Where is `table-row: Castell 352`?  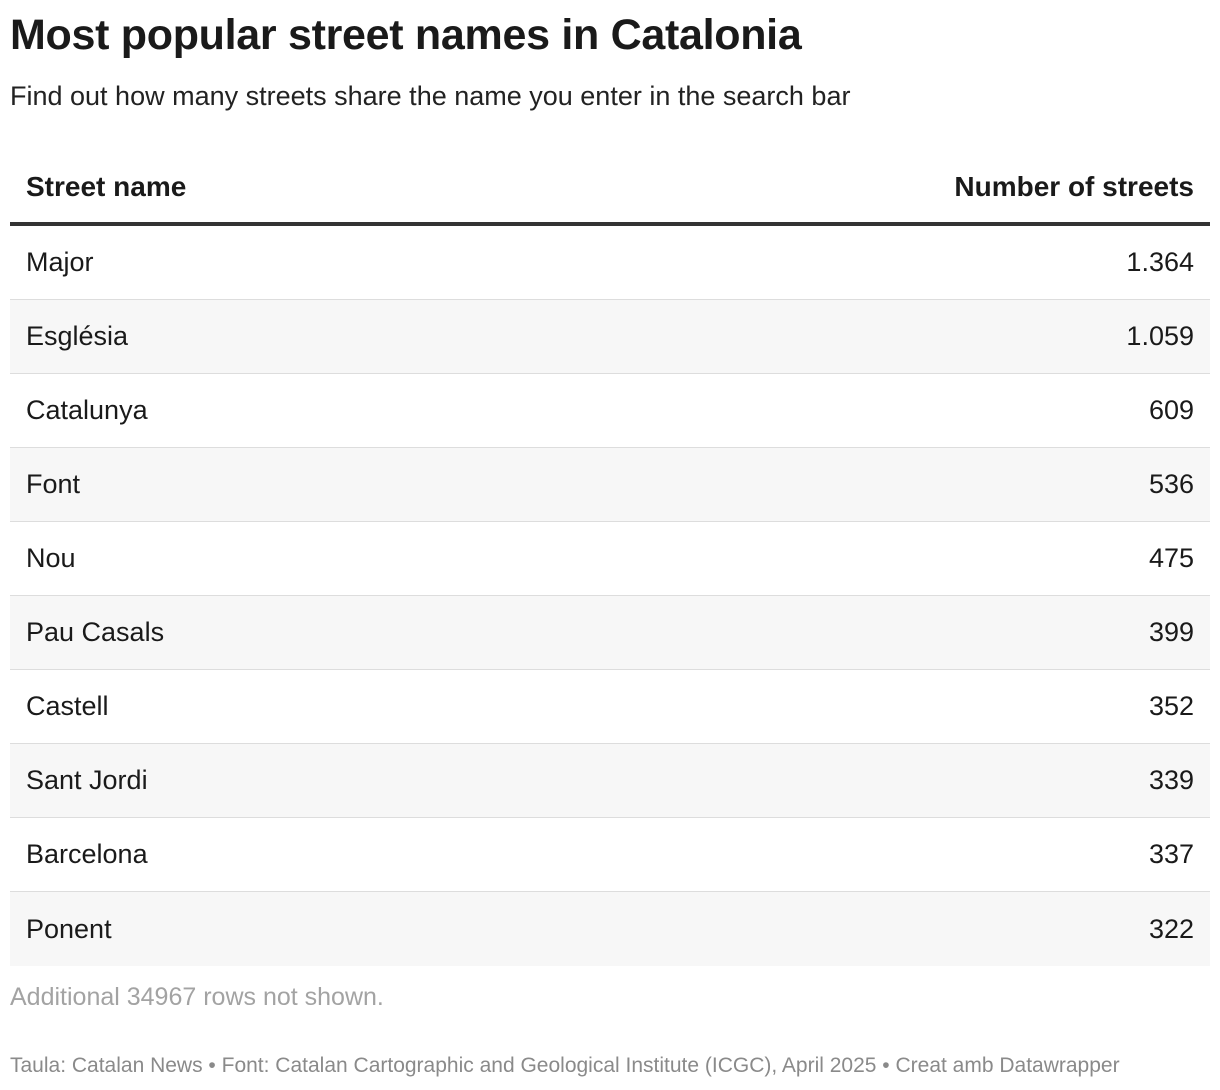 table-row: Castell 352 is located at coordinates (610, 707).